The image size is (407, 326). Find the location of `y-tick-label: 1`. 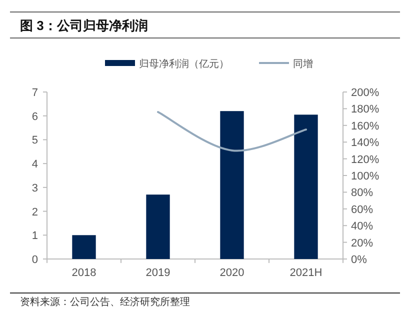

y-tick-label: 1 is located at coordinates (35, 236).